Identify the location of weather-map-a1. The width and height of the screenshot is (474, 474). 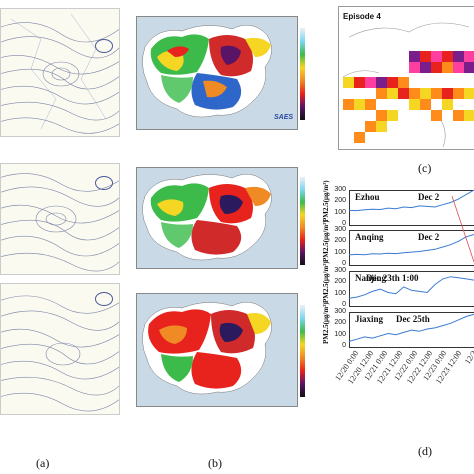
(60, 72).